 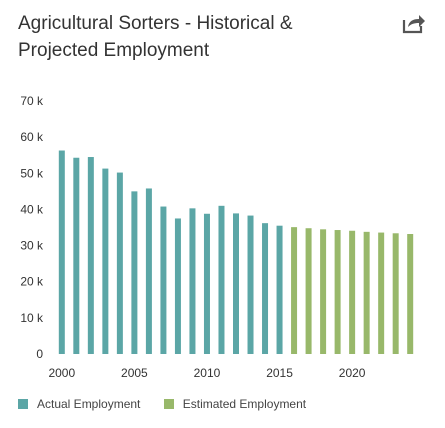 What do you see at coordinates (32, 209) in the screenshot?
I see `y-tick-label: 40 k` at bounding box center [32, 209].